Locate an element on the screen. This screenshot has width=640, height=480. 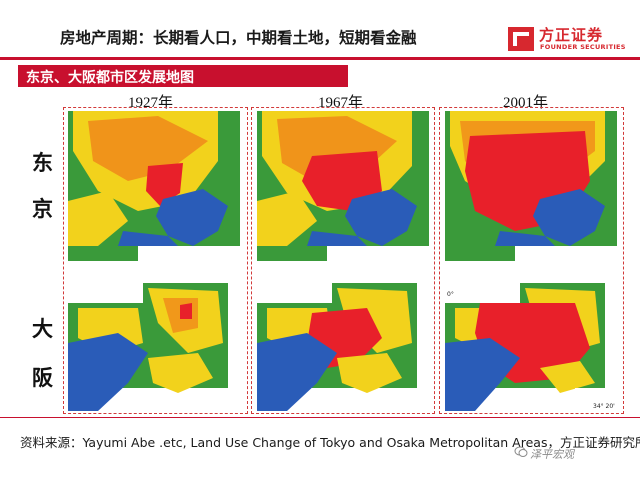
map-osaka-1927 is located at coordinates (154, 347).